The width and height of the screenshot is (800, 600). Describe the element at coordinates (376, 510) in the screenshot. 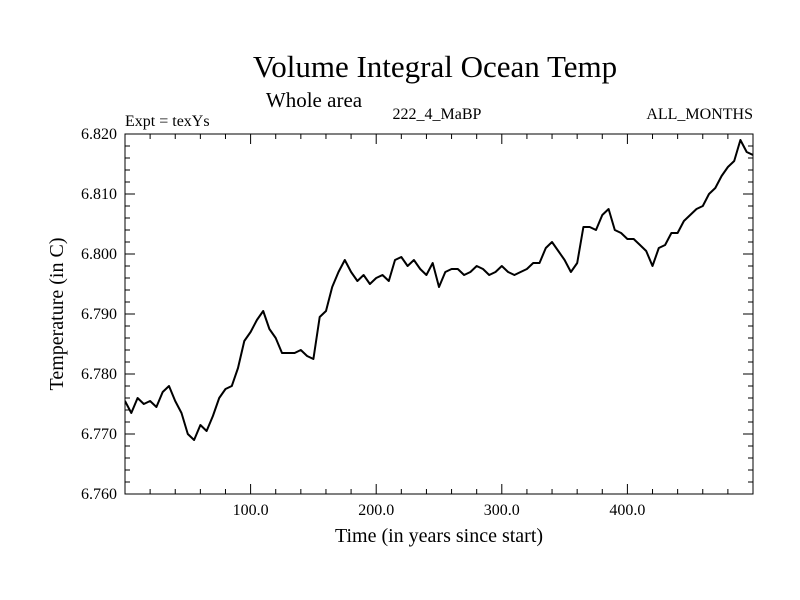

I see `x-tick-label: 200.0` at that location.